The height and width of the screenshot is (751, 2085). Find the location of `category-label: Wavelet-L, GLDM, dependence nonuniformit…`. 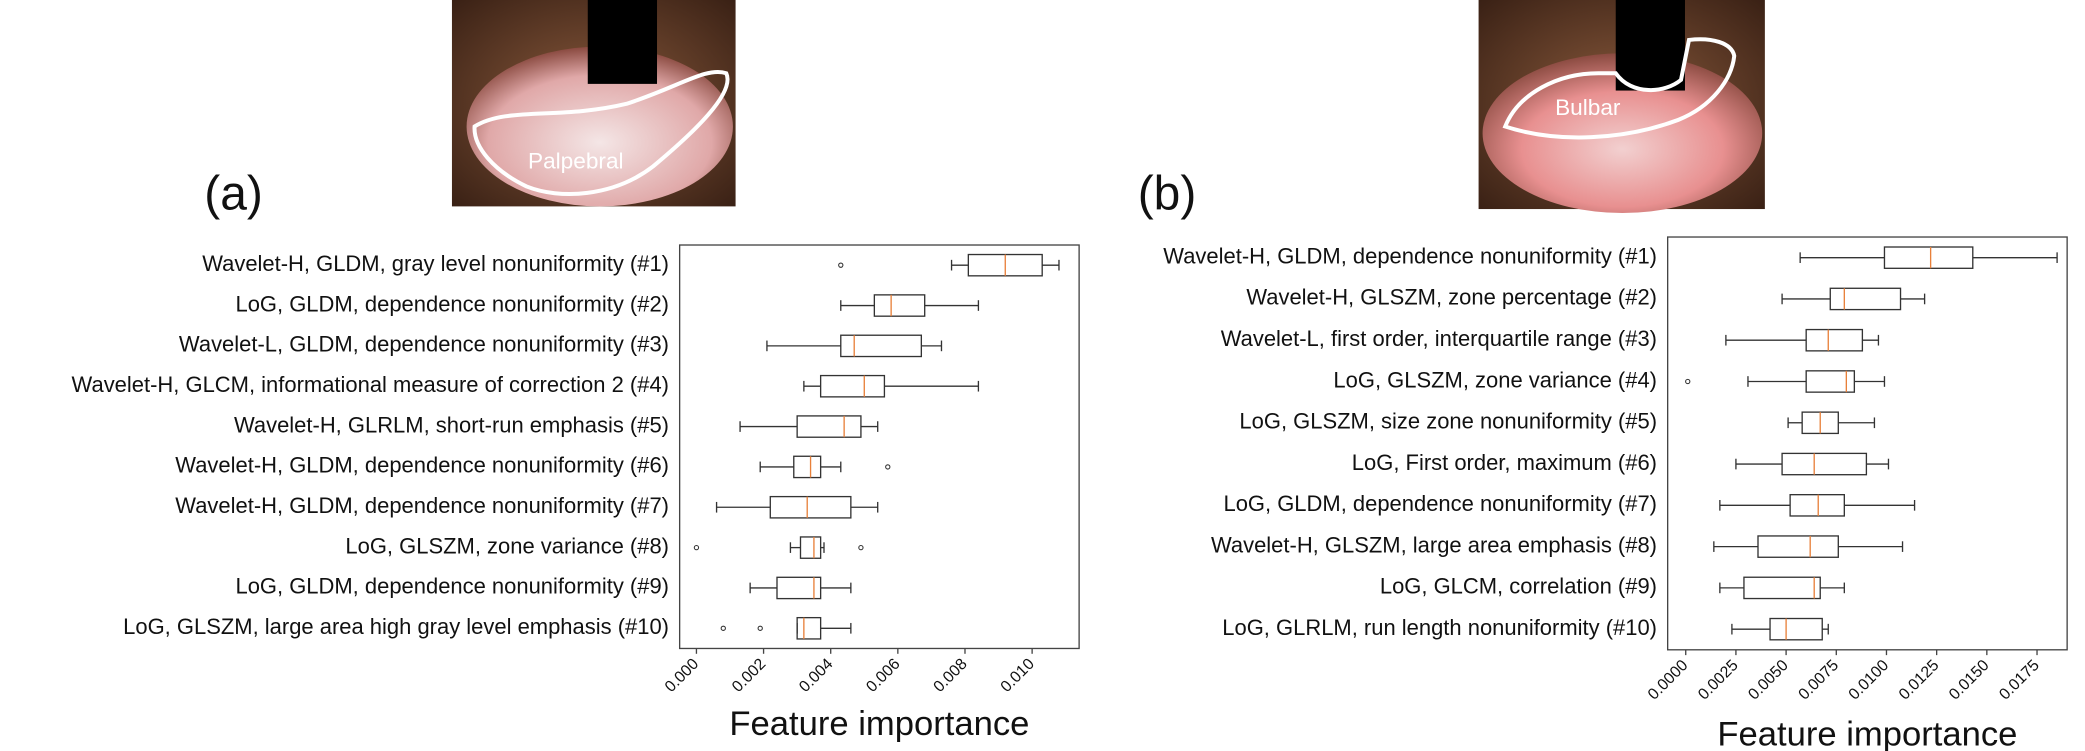

category-label: Wavelet-L, GLDM, dependence nonuniformit… is located at coordinates (424, 344).